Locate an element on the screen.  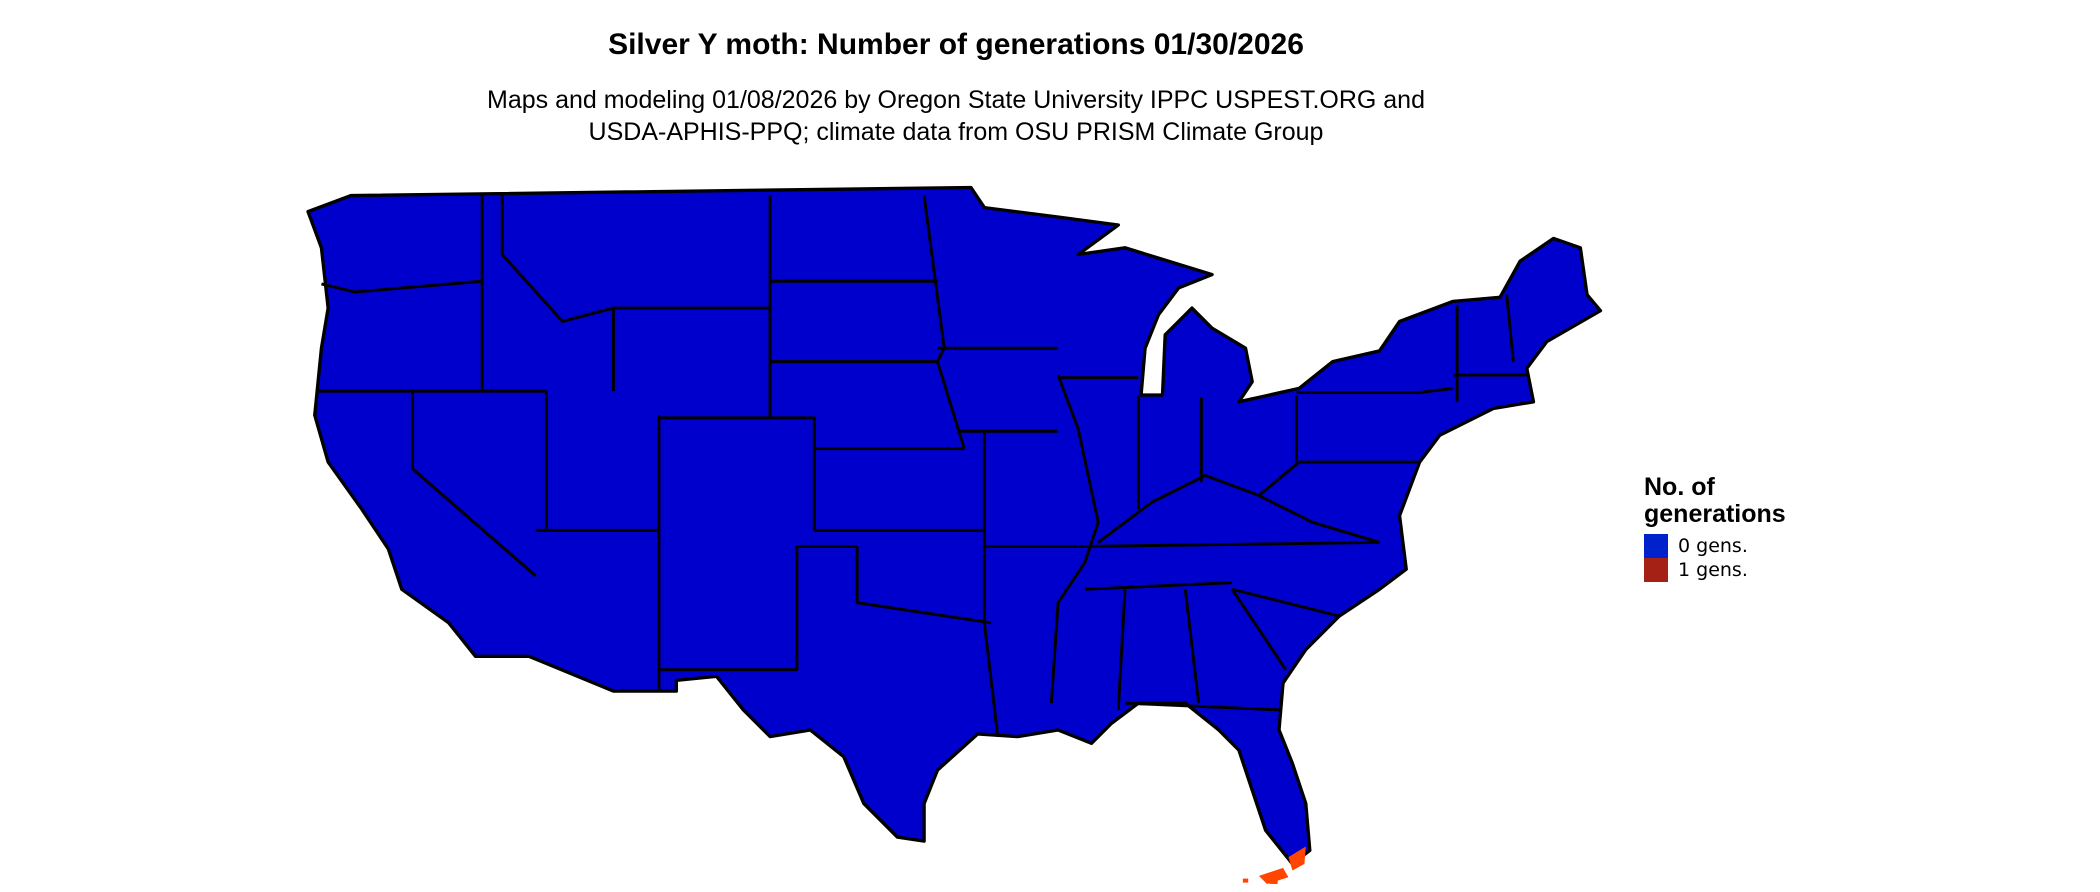
legend-label: 1 gens. is located at coordinates (1713, 570).